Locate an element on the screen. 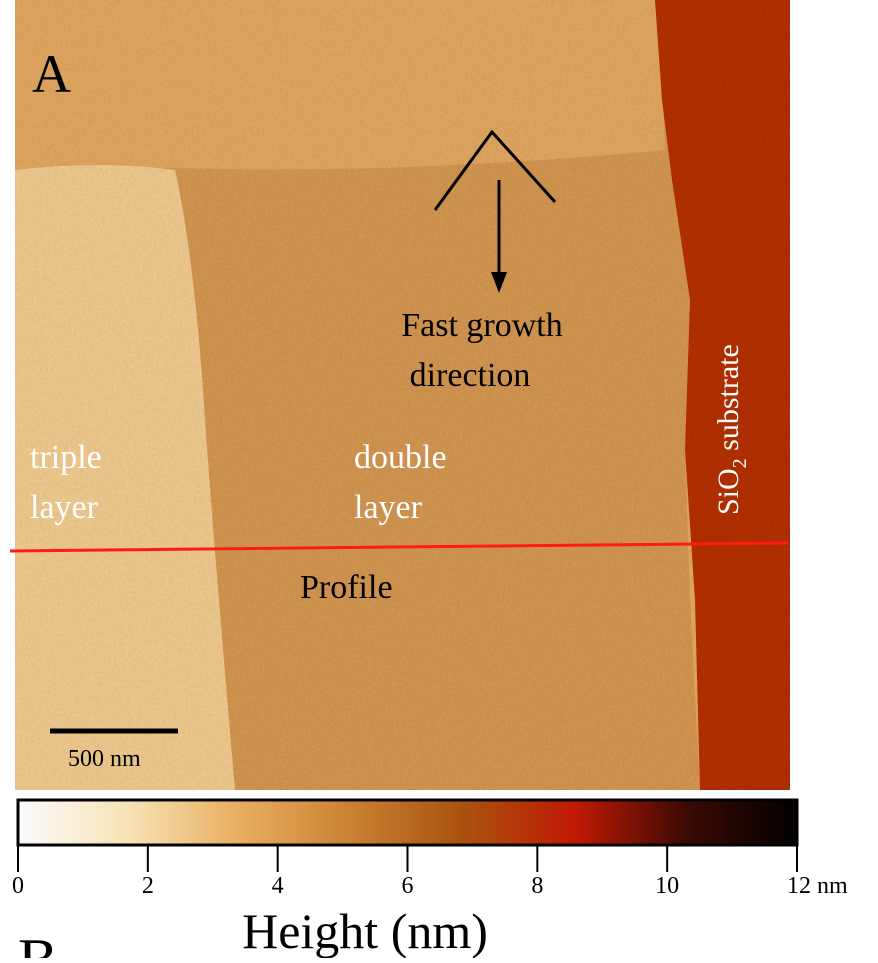  substrate-label: substrate is located at coordinates (728, 401).